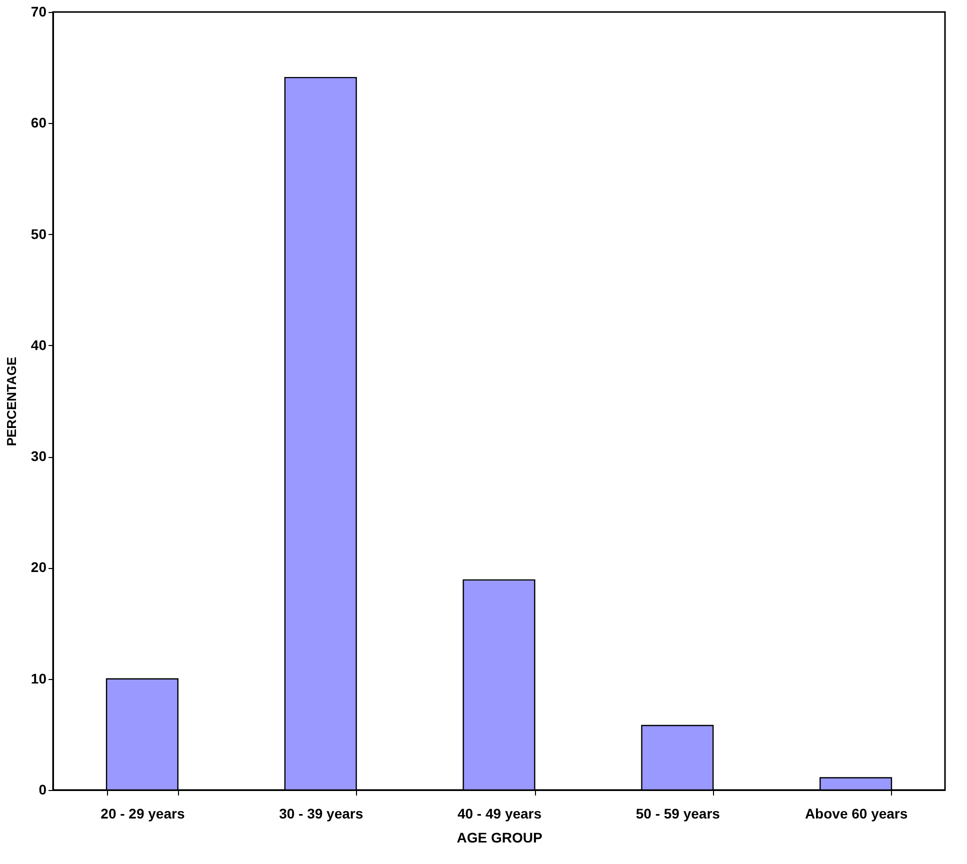 Image resolution: width=967 pixels, height=864 pixels. What do you see at coordinates (38, 567) in the screenshot?
I see `y-tick-label: 20` at bounding box center [38, 567].